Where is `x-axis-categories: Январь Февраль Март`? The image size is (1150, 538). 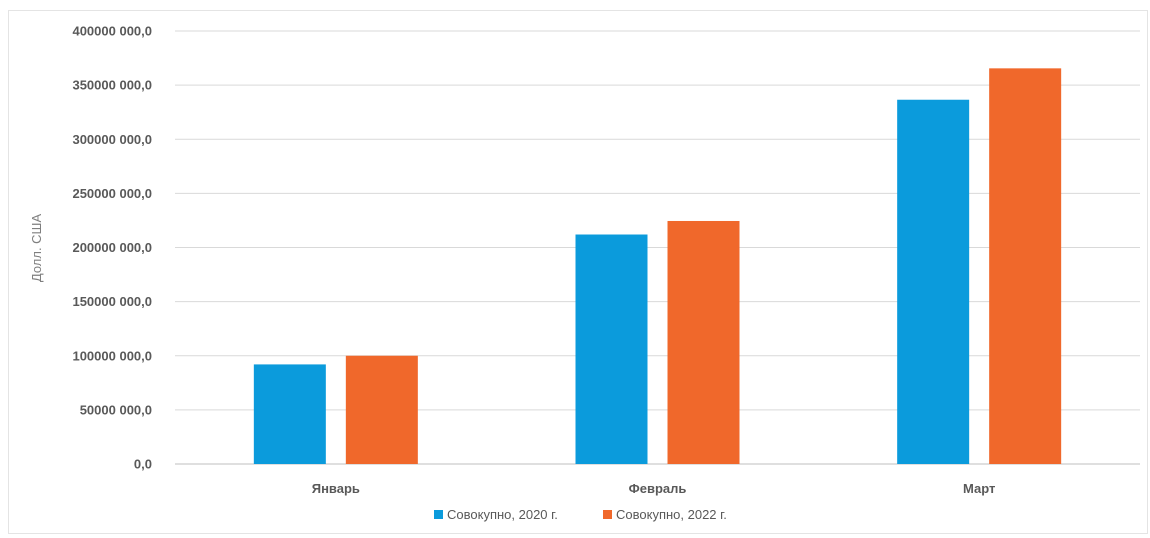 x-axis-categories: Январь Февраль Март is located at coordinates (654, 488).